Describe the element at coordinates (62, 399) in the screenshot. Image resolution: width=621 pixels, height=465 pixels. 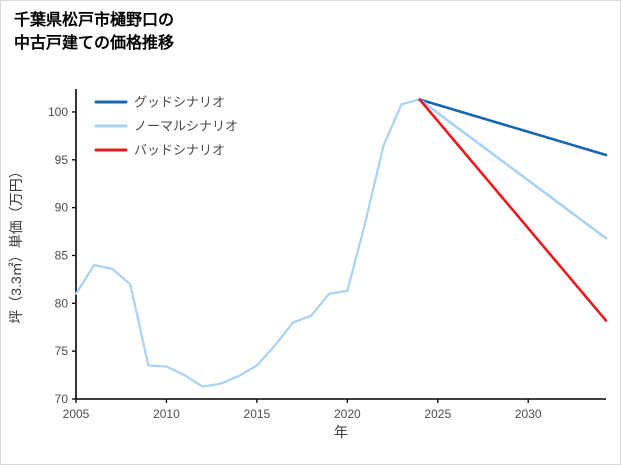
I see `y-tick-label: 70` at that location.